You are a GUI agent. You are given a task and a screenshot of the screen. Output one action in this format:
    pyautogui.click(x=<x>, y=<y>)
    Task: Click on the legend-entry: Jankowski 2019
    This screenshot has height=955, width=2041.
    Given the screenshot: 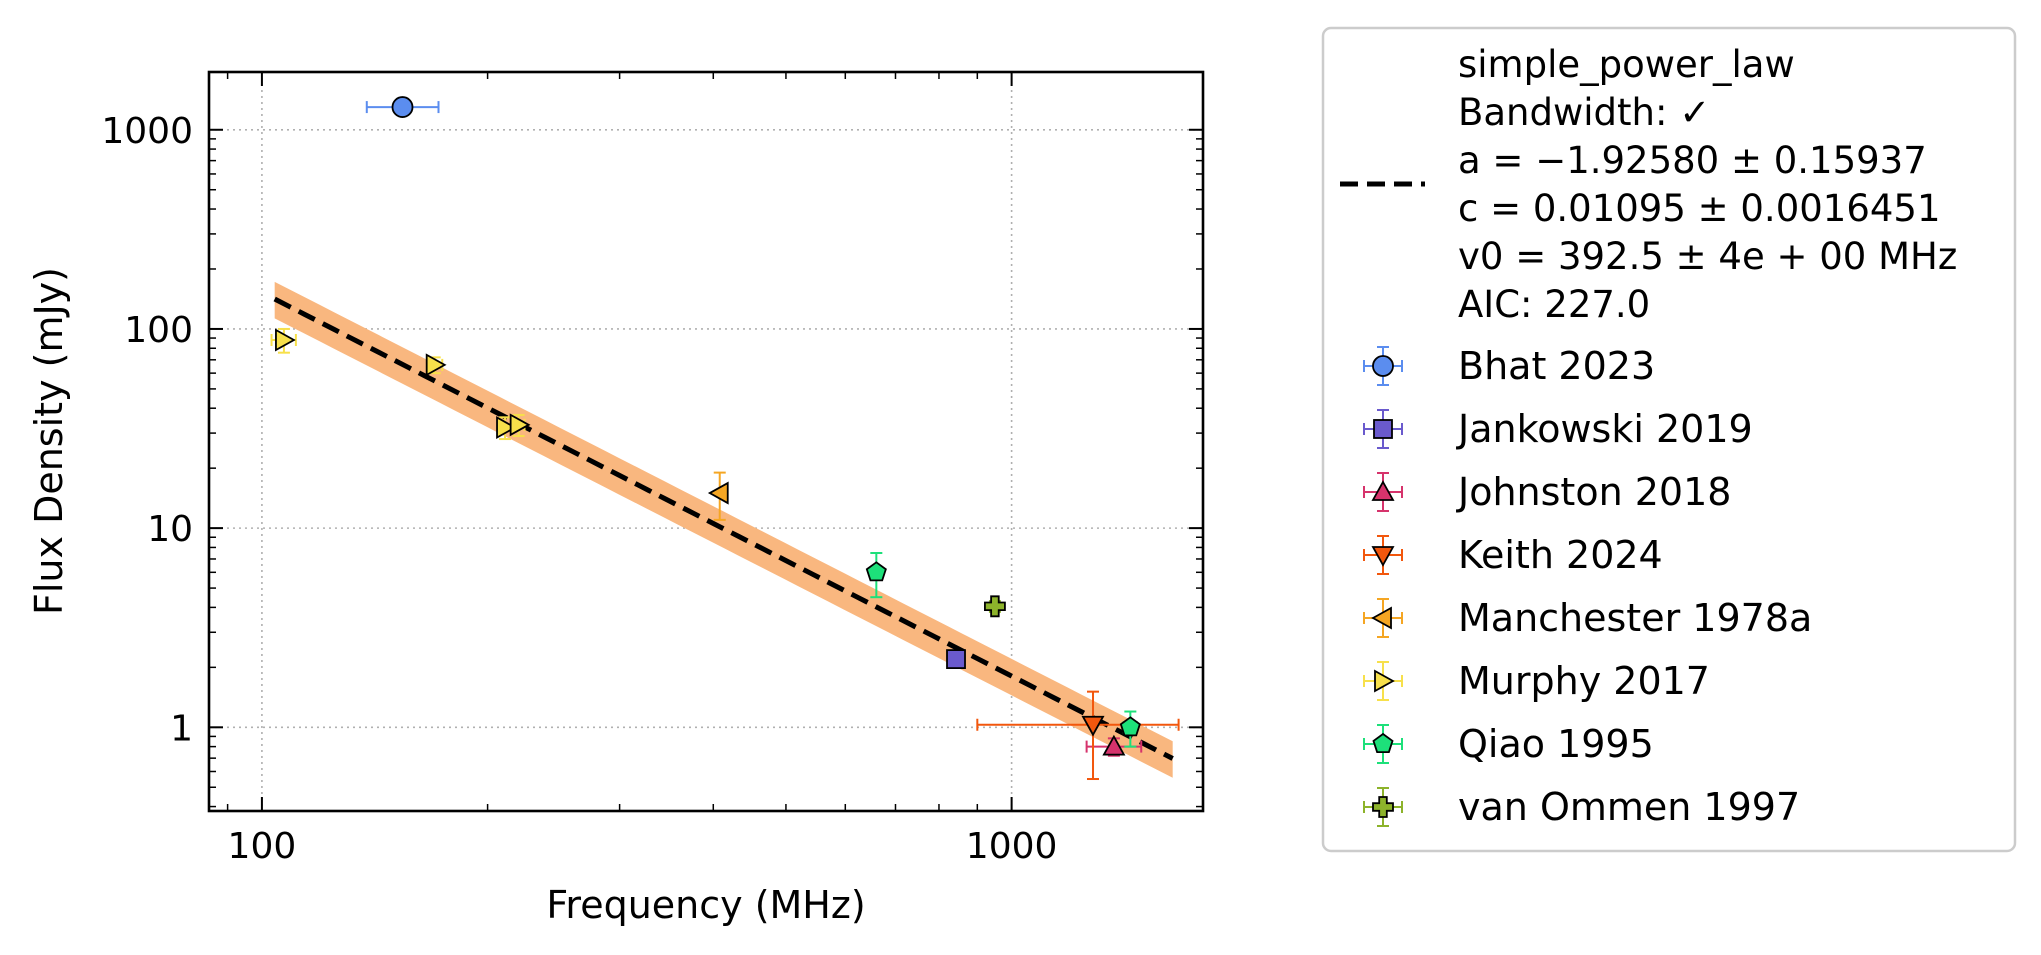 What is the action you would take?
    pyautogui.click(x=1558, y=429)
    